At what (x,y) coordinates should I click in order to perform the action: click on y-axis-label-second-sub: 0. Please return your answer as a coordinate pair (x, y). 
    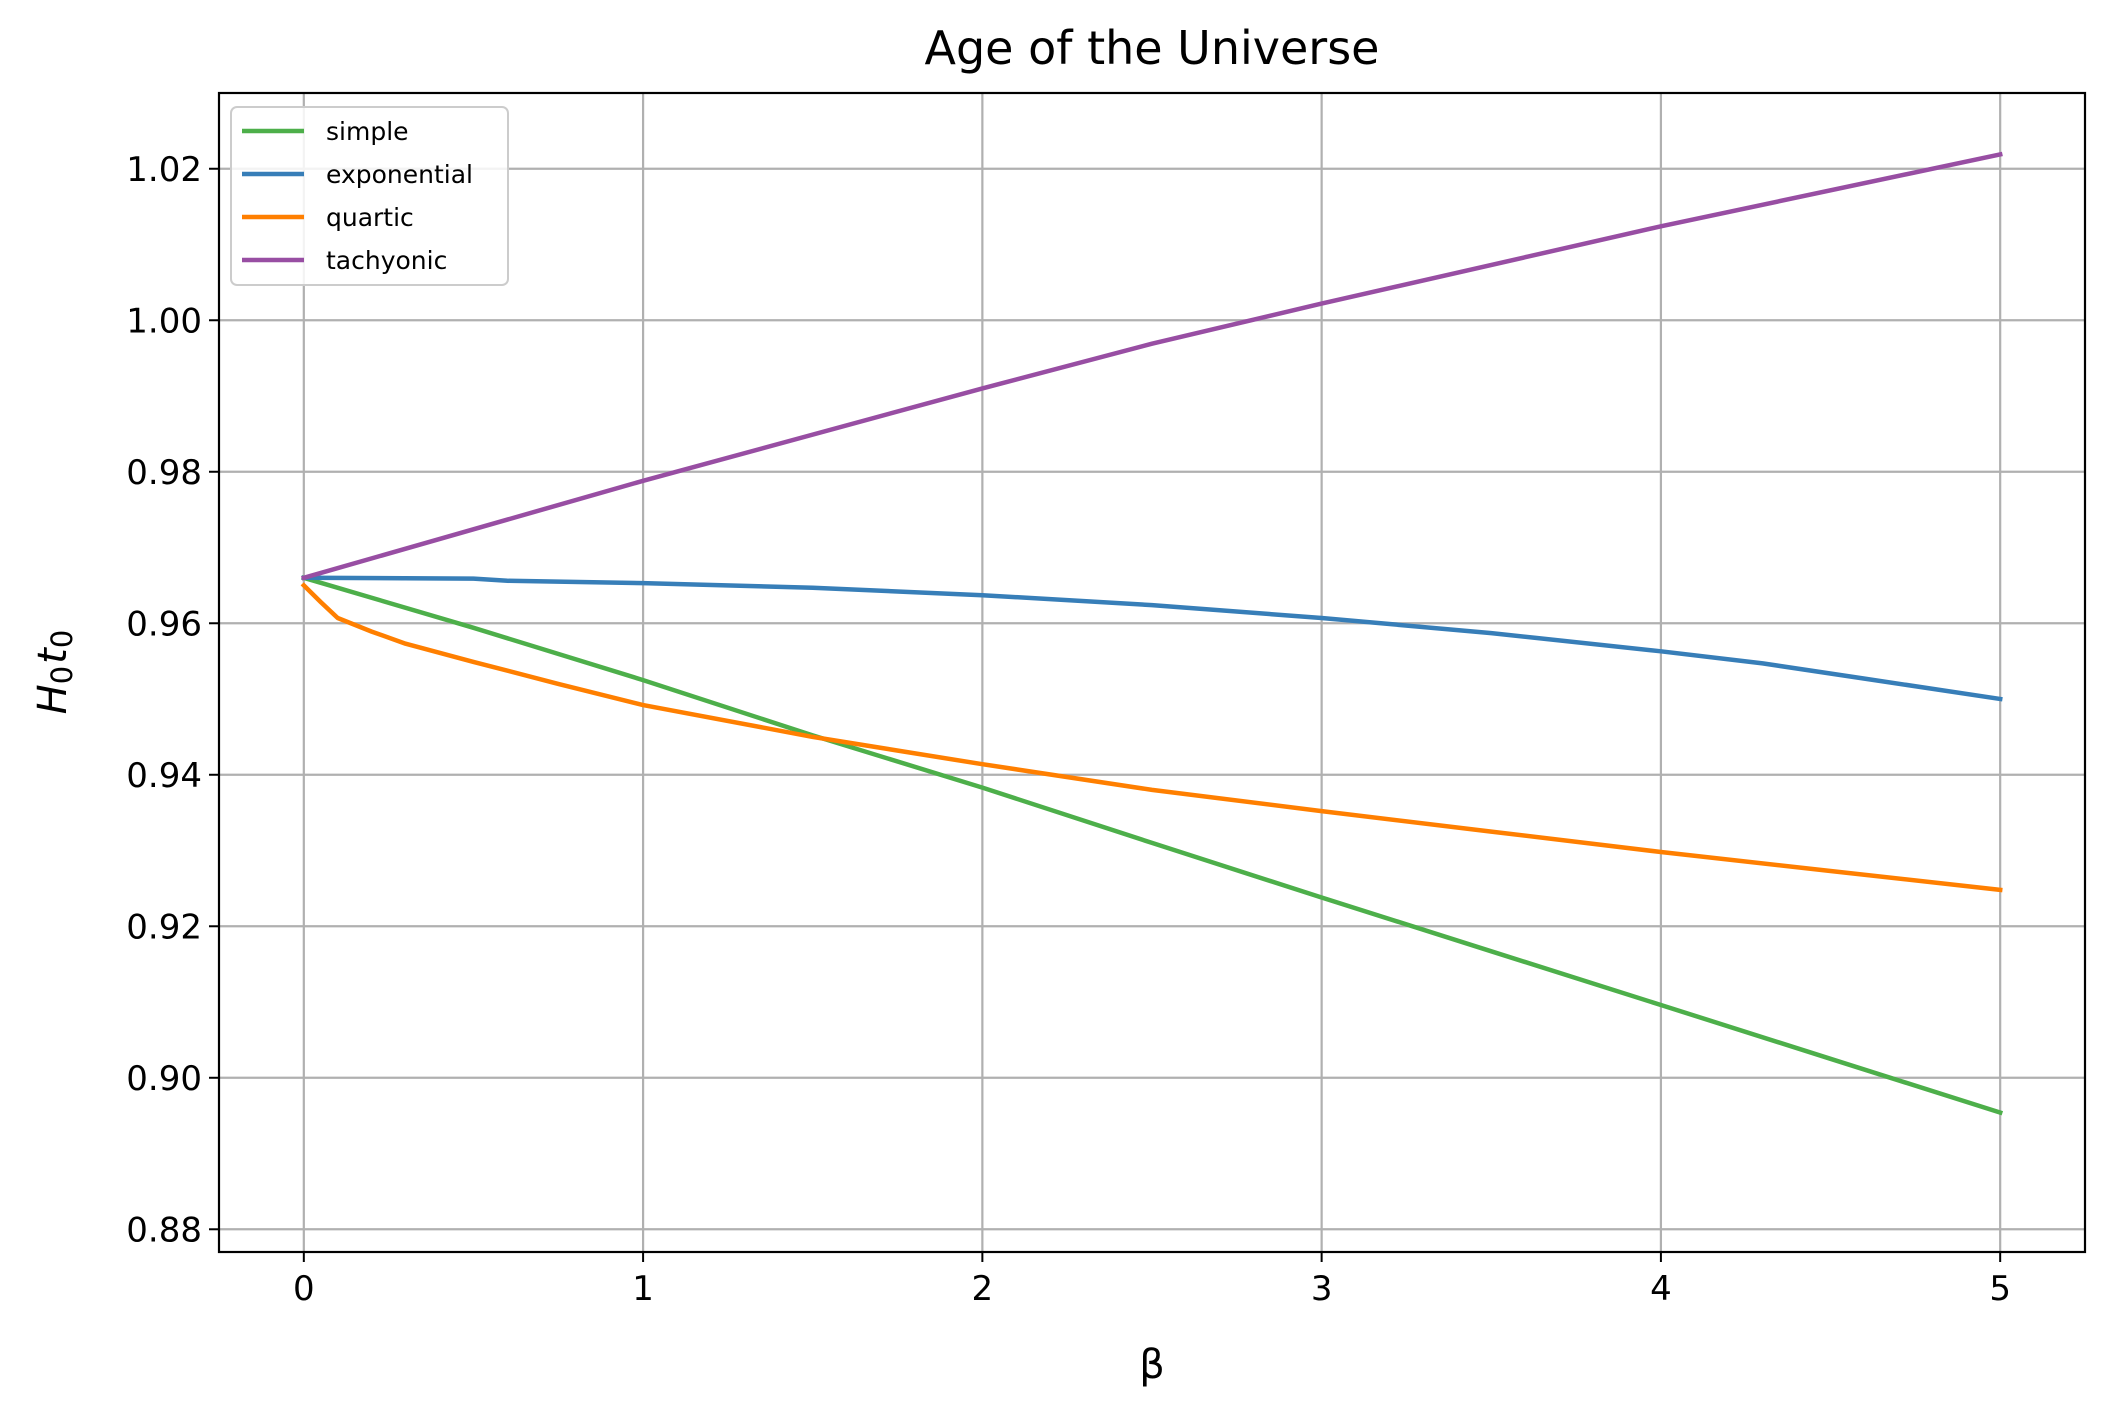
    Looking at the image, I should click on (62, 639).